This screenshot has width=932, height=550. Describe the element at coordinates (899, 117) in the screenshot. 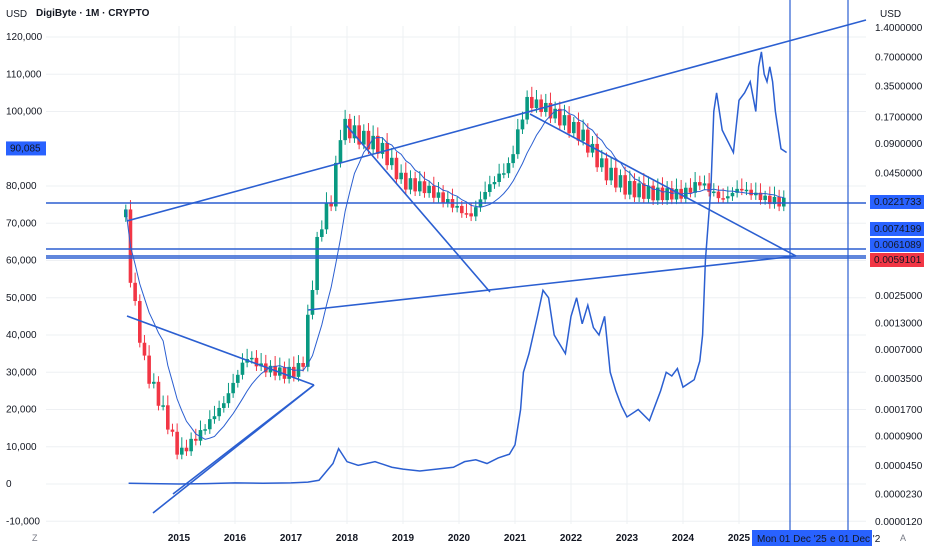

I see `right-tick-label: 0.1700000` at that location.